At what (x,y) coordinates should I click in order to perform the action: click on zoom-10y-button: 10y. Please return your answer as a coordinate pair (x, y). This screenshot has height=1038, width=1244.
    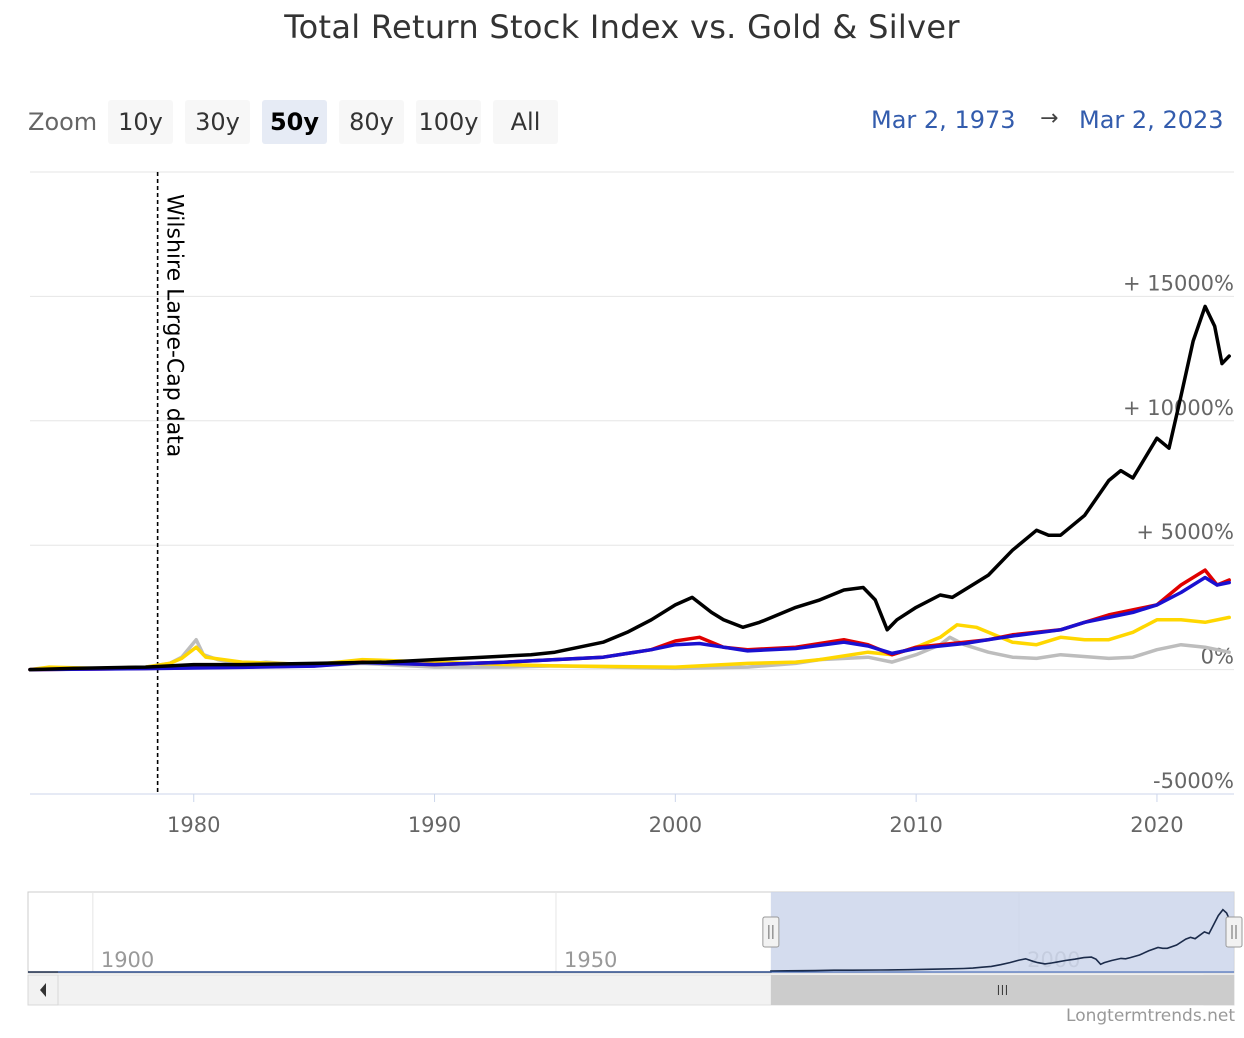
    Looking at the image, I should click on (140, 122).